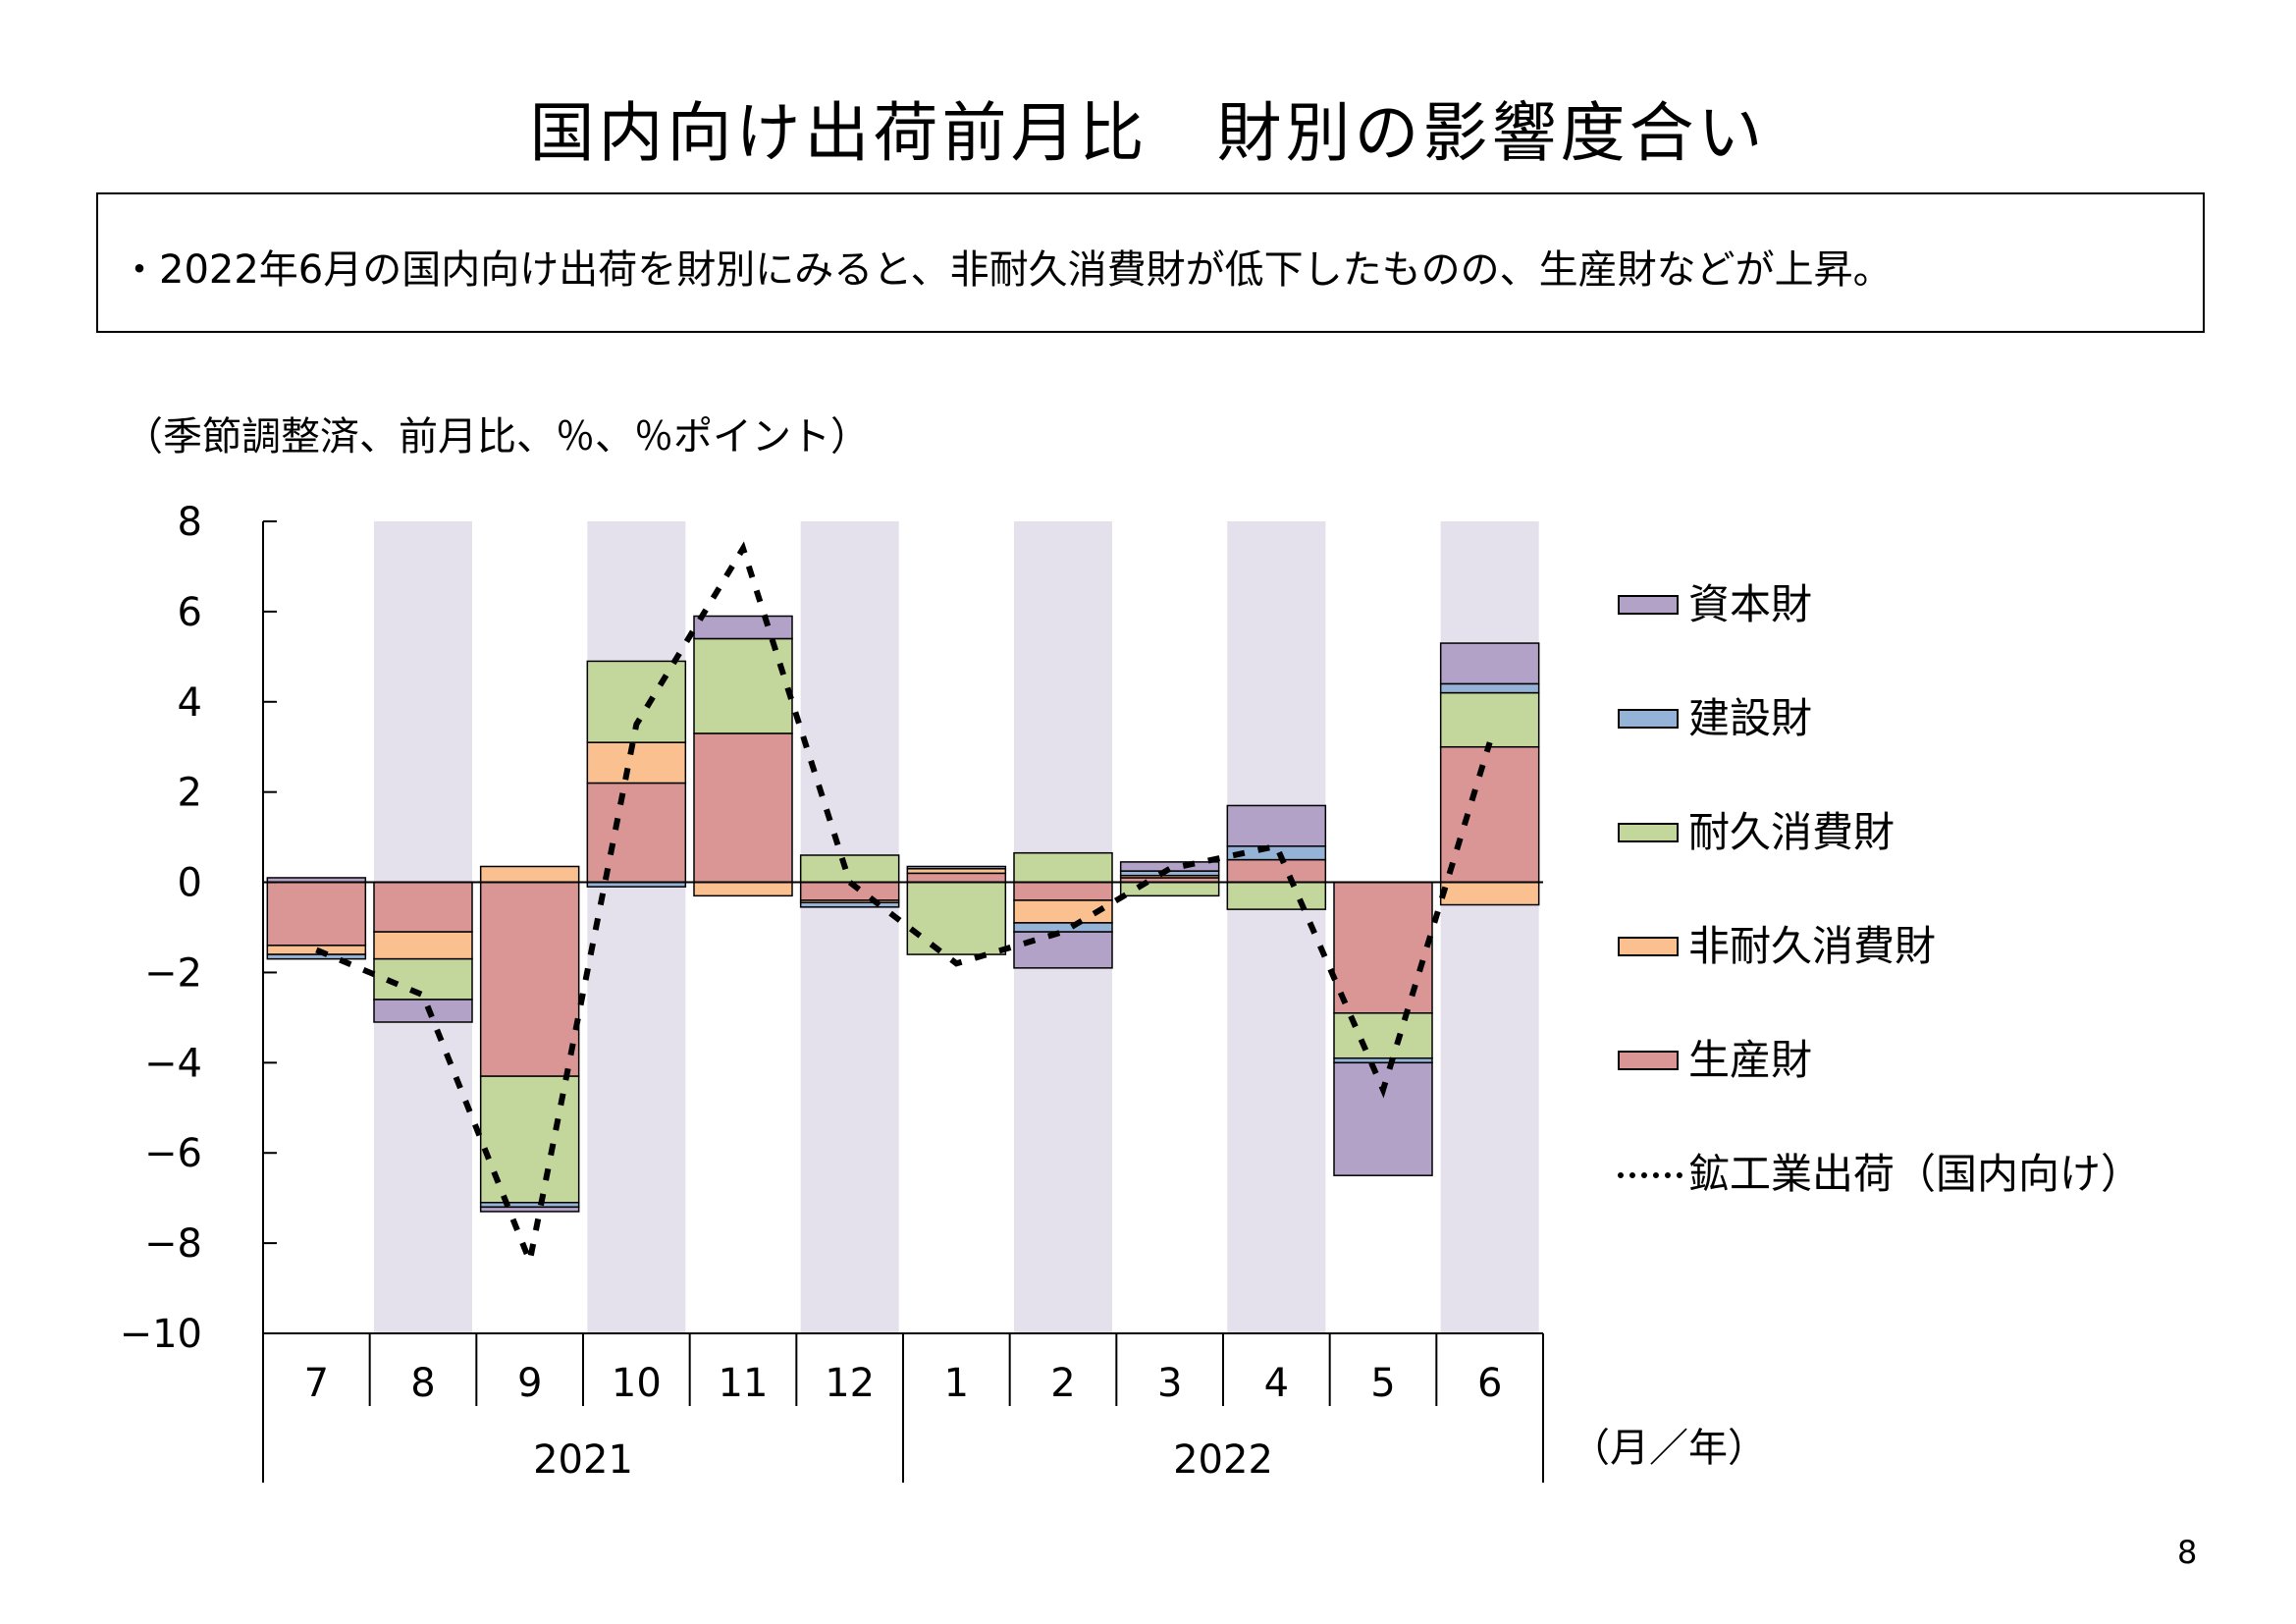  I want to click on page-title: 国内向け出荷前月比 財別の影響度合い, so click(1148, 133).